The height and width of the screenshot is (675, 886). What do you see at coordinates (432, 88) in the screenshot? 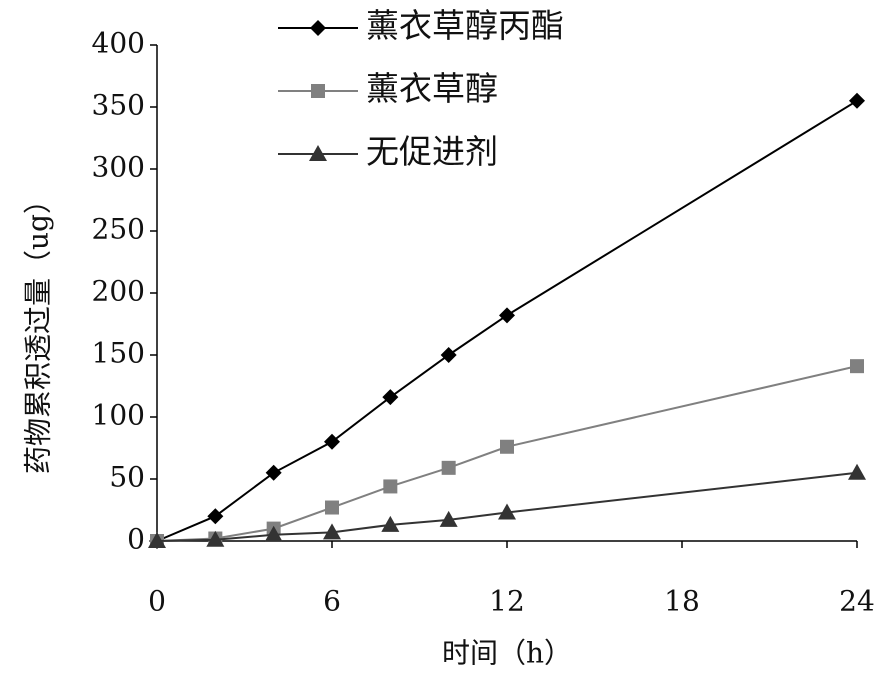
I see `legend-text: 薰衣草醇` at bounding box center [432, 88].